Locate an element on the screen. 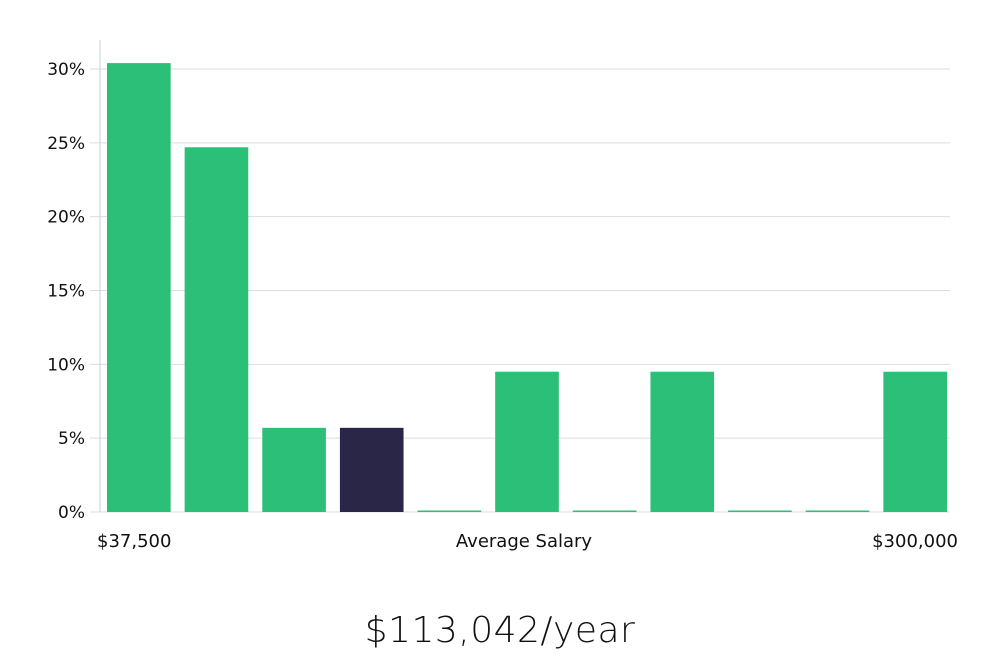 This screenshot has height=660, width=1000. y-tick-label: 15% is located at coordinates (66, 292).